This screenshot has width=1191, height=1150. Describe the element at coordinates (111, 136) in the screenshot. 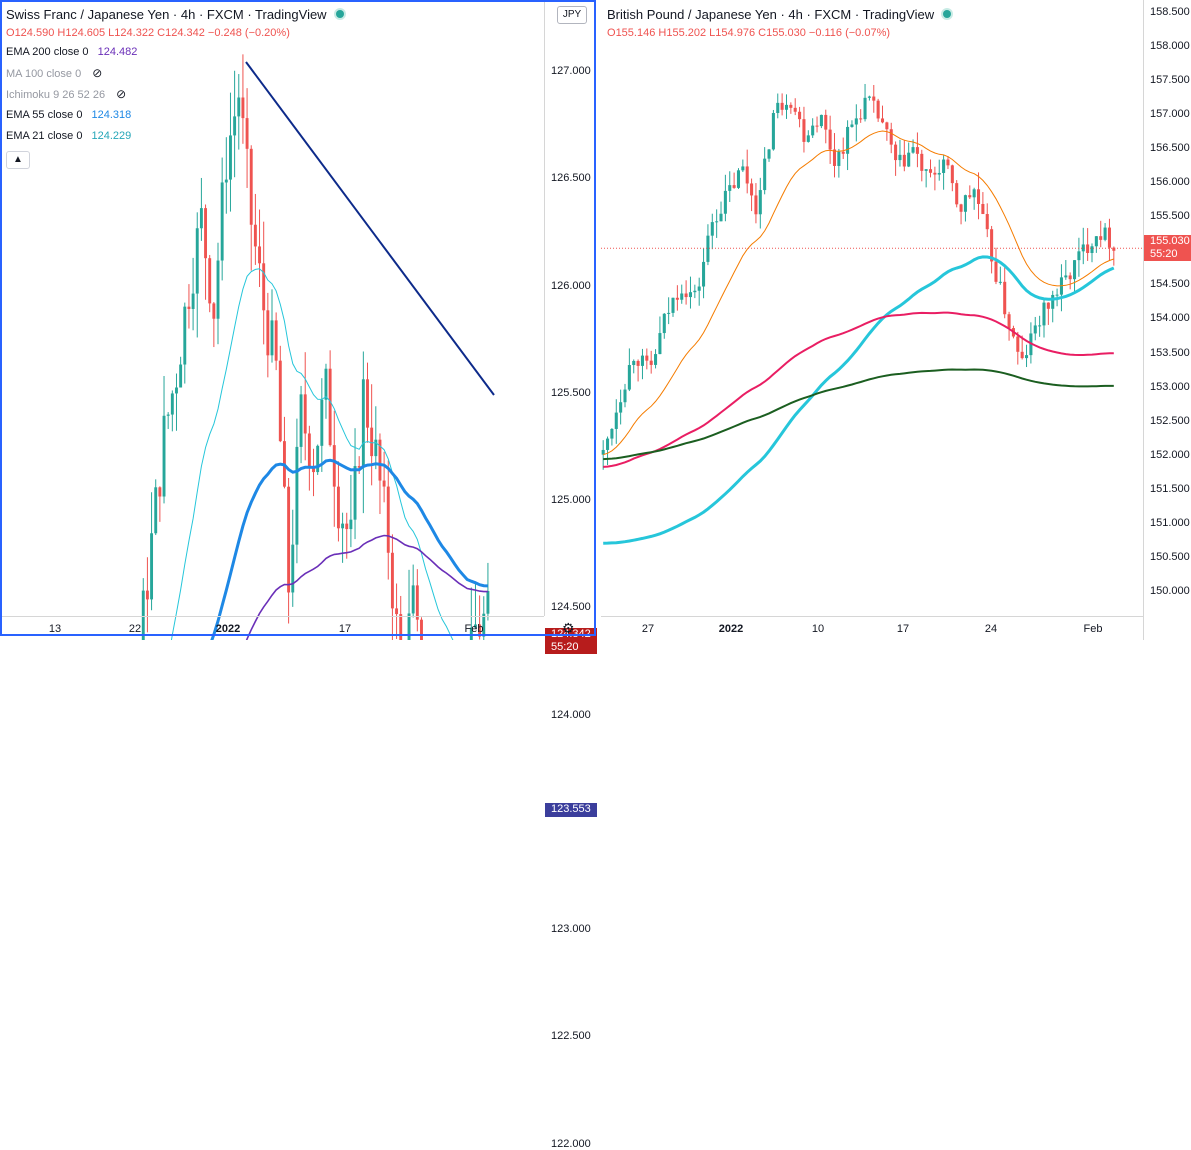

I see `indicator-value: 124.229` at that location.